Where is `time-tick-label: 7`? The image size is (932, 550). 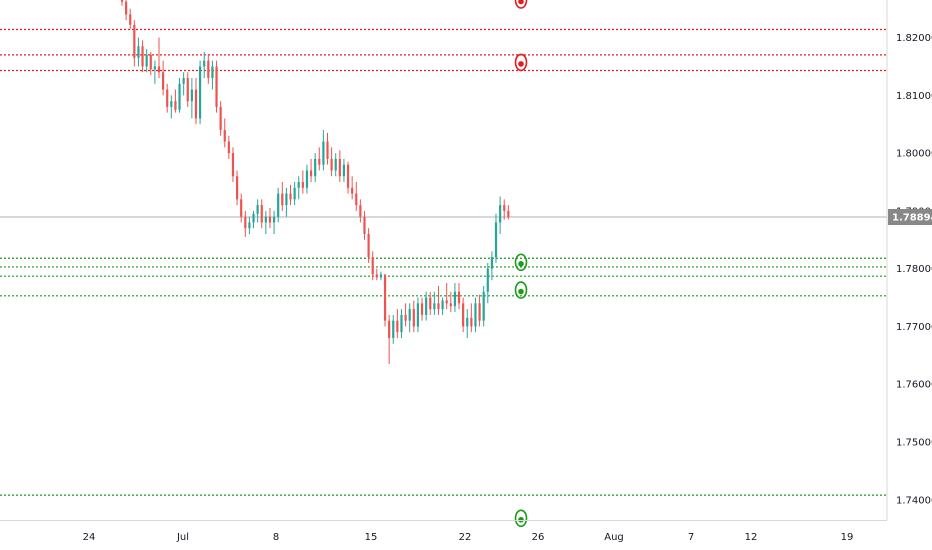
time-tick-label: 7 is located at coordinates (691, 537).